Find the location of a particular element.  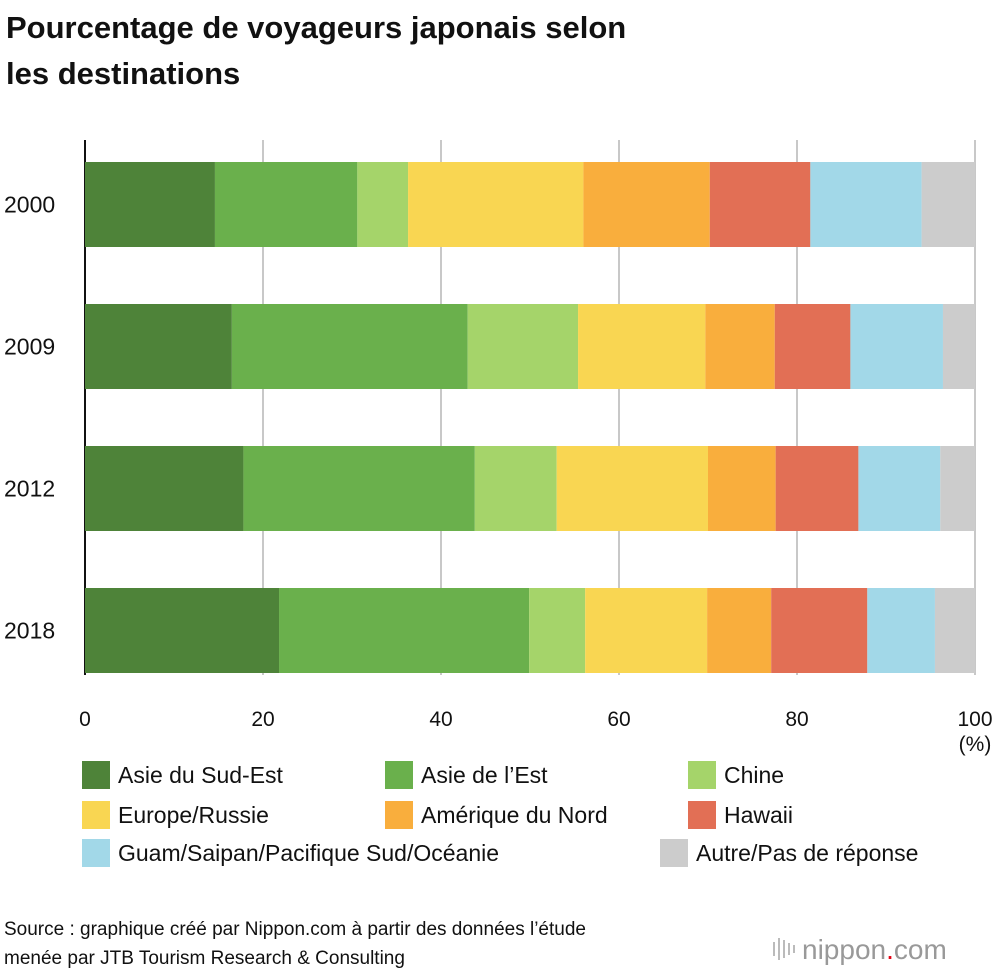

x-tick-label: 100 is located at coordinates (974, 719).